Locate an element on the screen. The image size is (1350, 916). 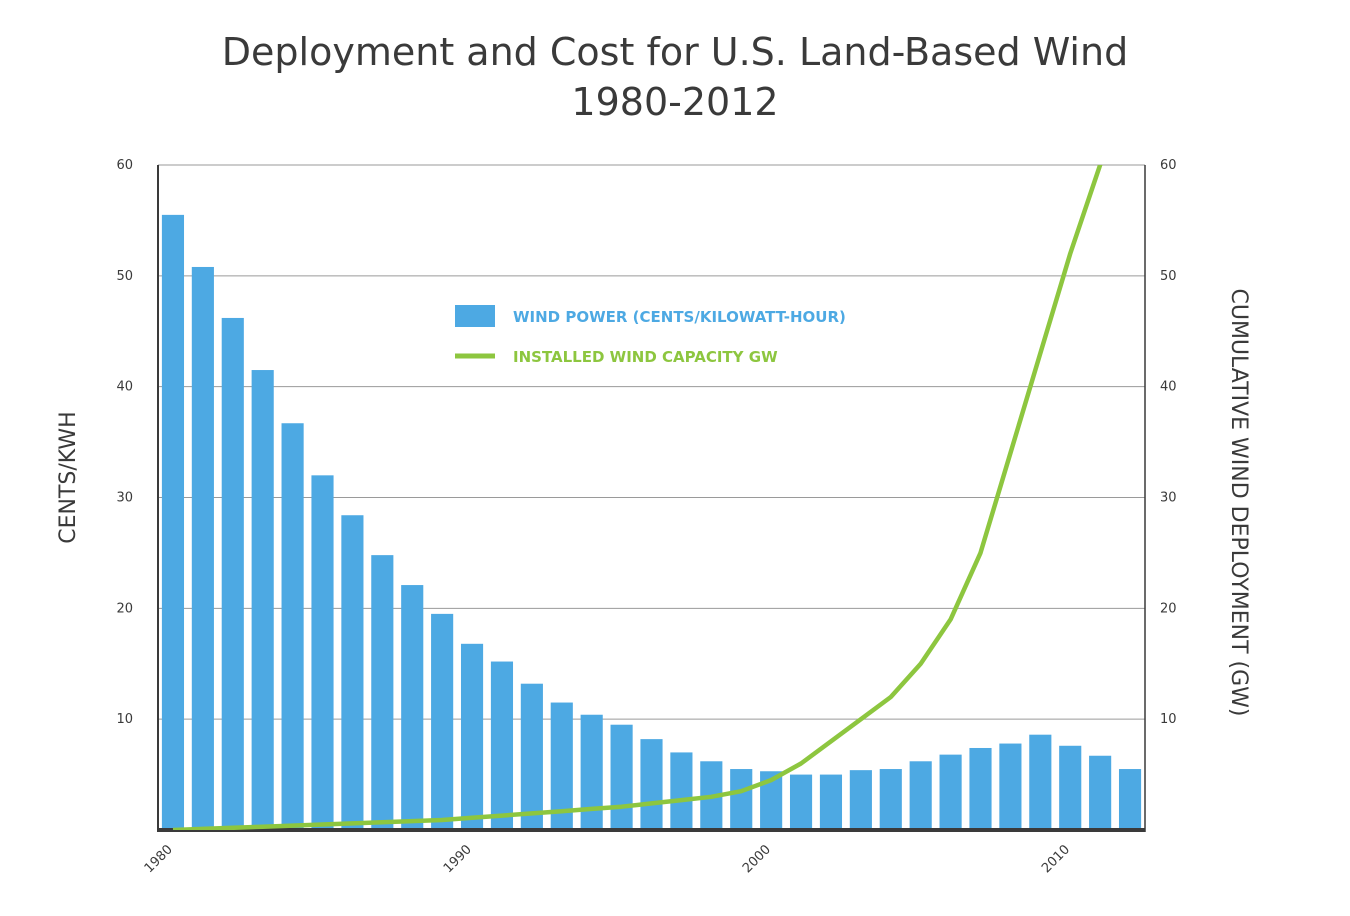
y-tick-label: 10 is located at coordinates (124, 719).